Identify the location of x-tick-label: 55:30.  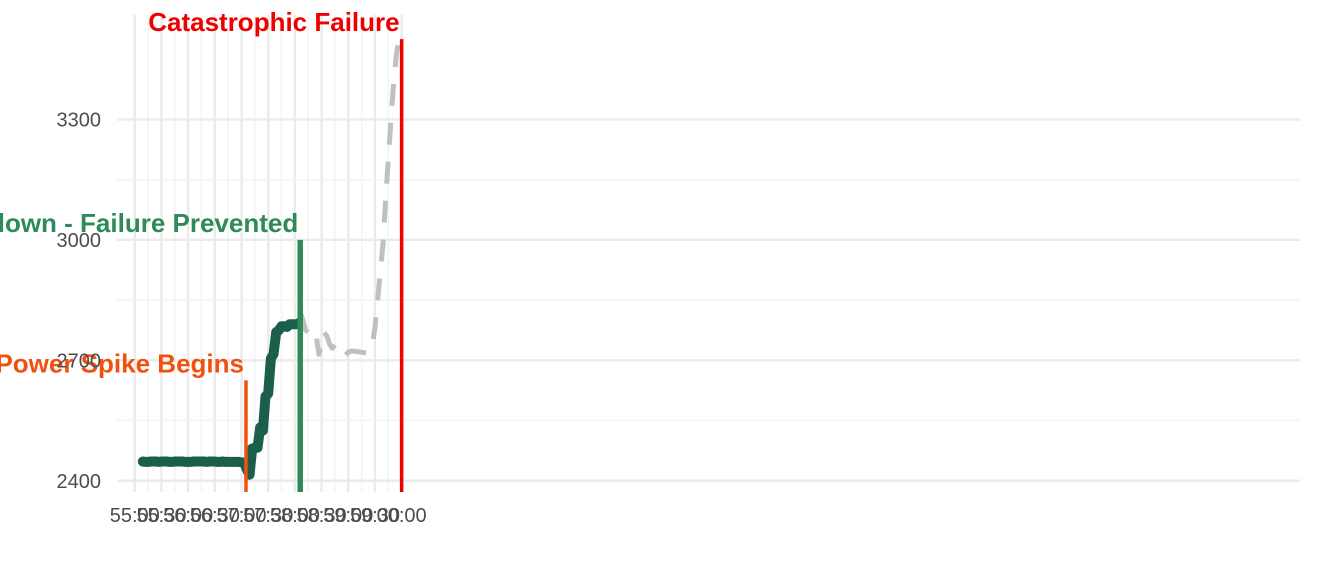
(161, 516).